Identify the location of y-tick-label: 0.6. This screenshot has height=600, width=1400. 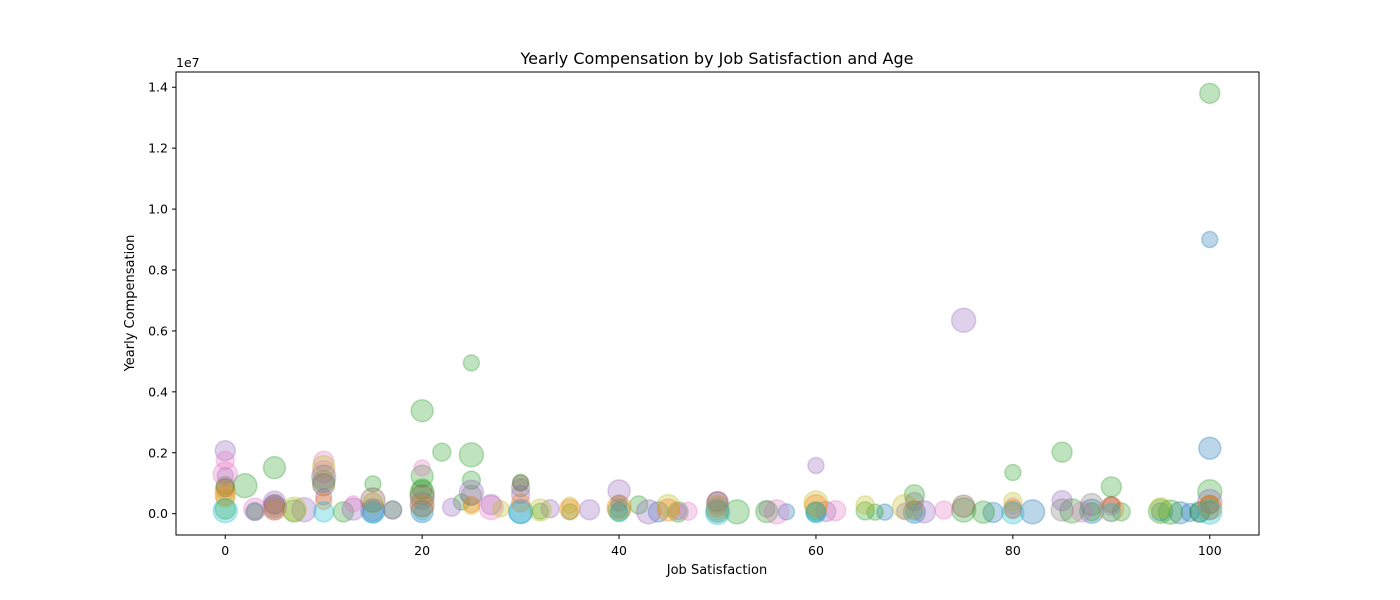
(158, 330).